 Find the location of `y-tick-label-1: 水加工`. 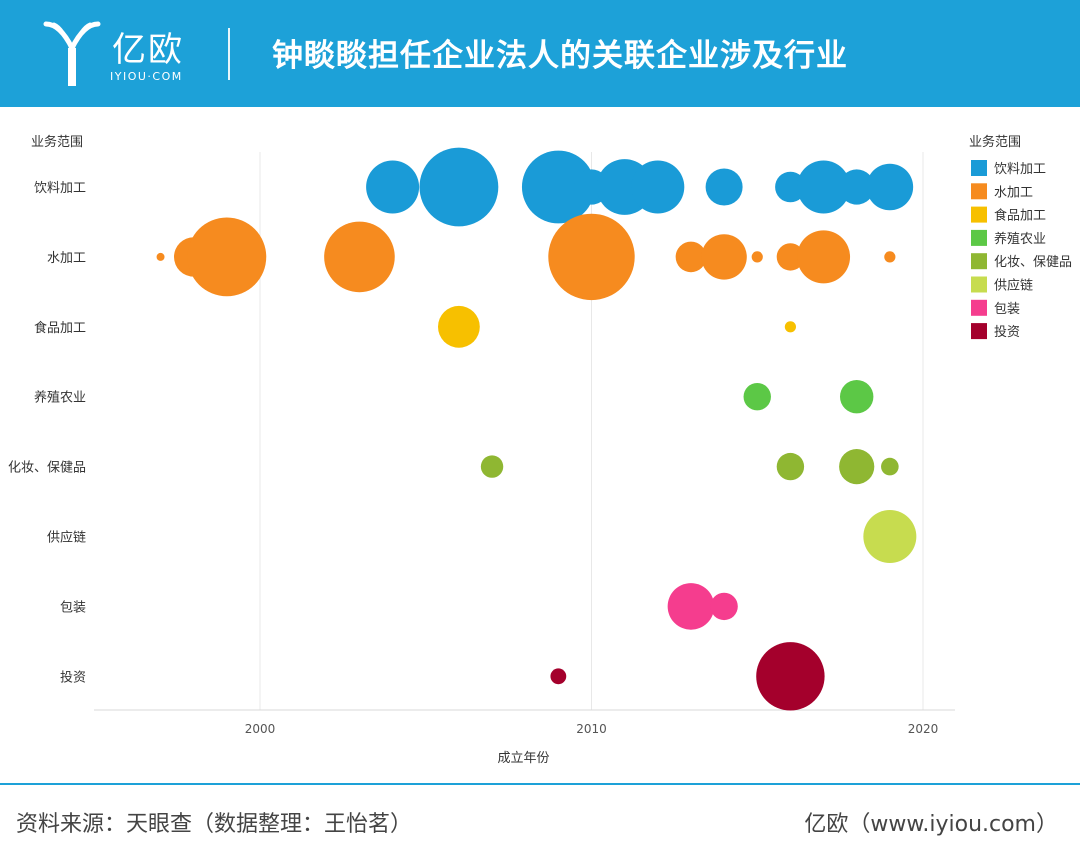

y-tick-label-1: 水加工 is located at coordinates (66, 258).